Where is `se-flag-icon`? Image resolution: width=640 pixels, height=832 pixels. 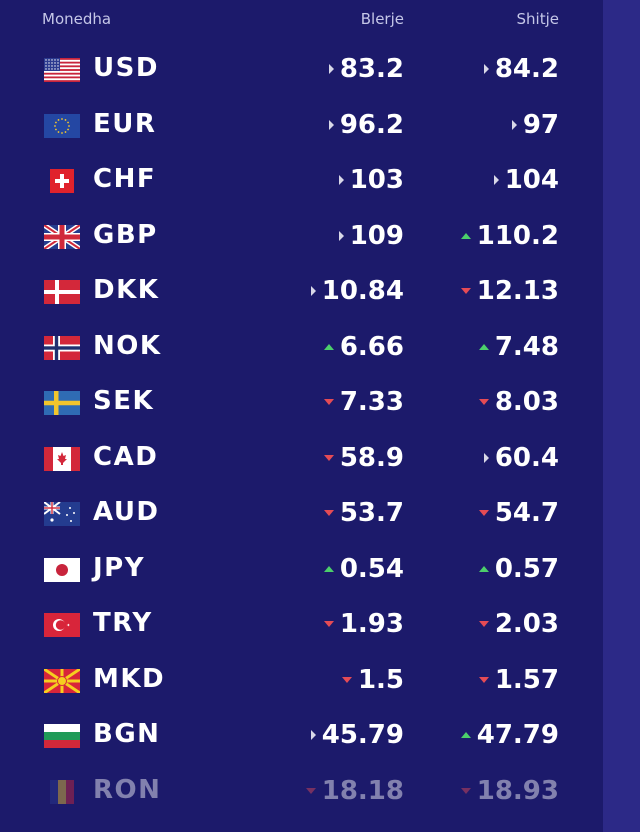
se-flag-icon is located at coordinates (62, 403).